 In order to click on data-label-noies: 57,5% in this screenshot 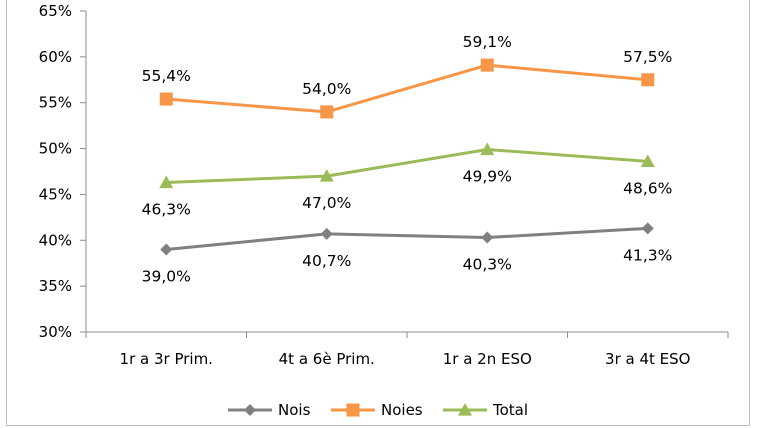, I will do `click(647, 57)`.